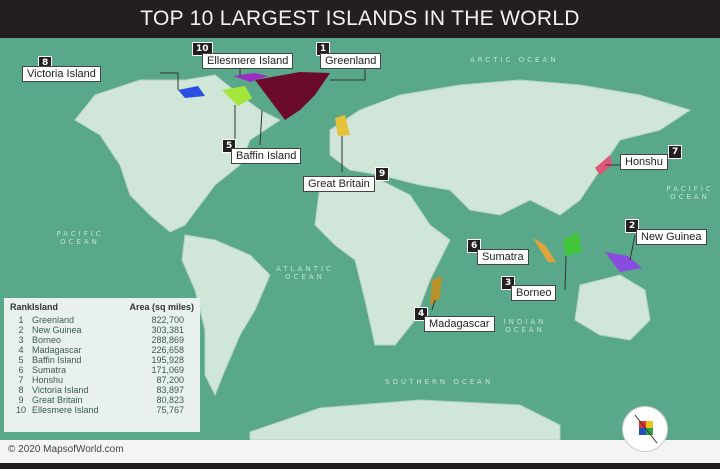 This screenshot has width=720, height=469. What do you see at coordinates (21, 380) in the screenshot?
I see `rank-cell: 7` at bounding box center [21, 380].